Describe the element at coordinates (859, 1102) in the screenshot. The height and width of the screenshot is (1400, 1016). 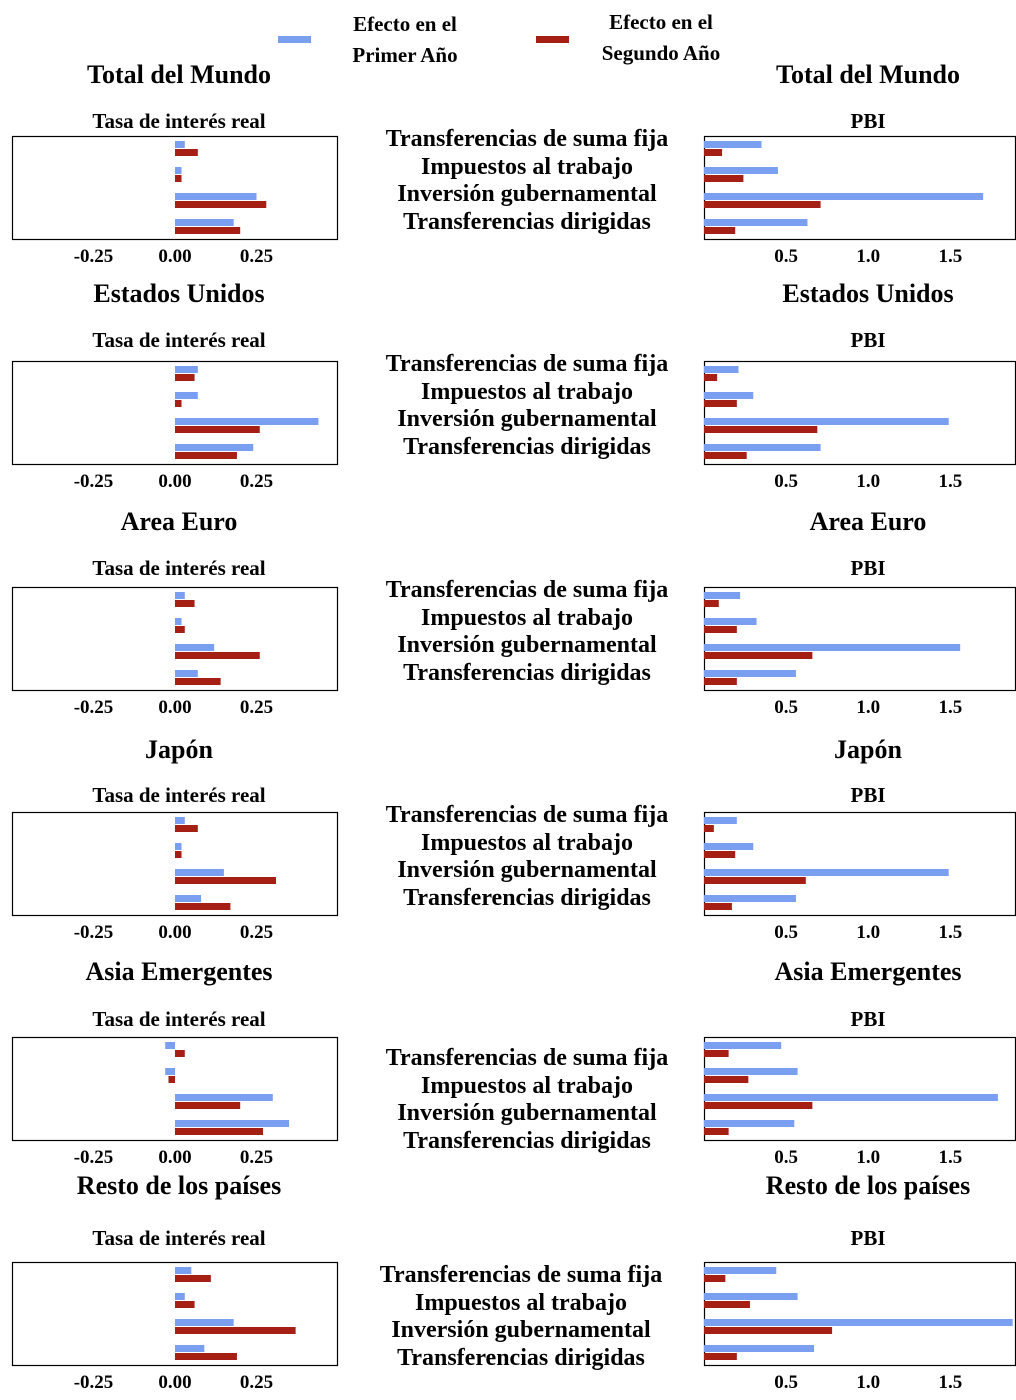
I see `chart-asia-emergentes-gdp: 0.5 1.0 1.5` at that location.